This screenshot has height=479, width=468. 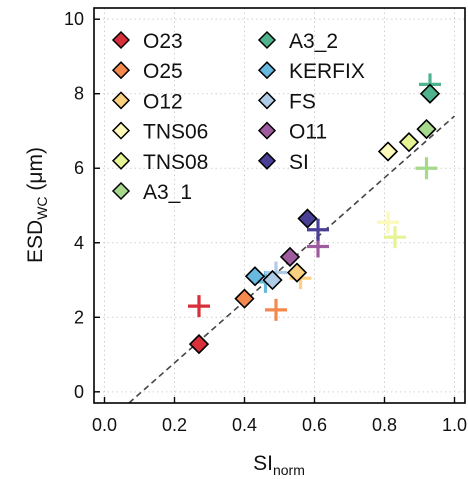 What do you see at coordinates (79, 94) in the screenshot?
I see `y-tick-label: 8` at bounding box center [79, 94].